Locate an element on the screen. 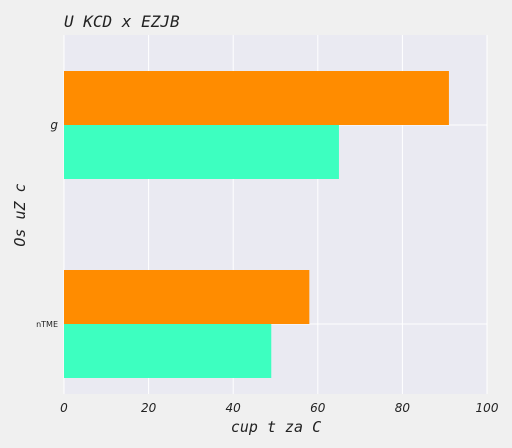 This screenshot has width=512, height=448. y-tick-label: nTME is located at coordinates (47, 324).